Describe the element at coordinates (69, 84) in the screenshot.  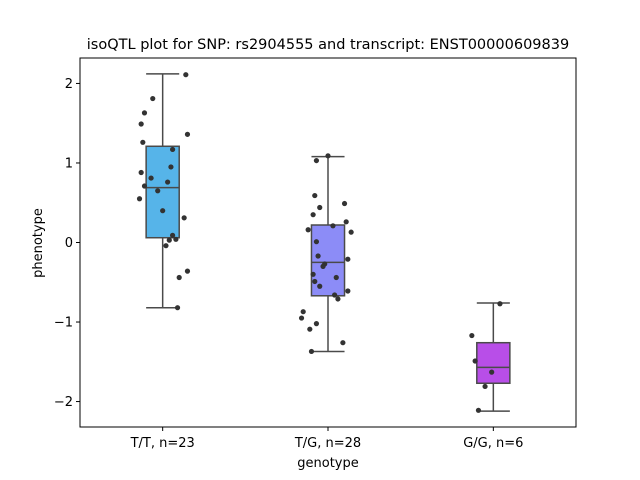
I see `y-tick-label: 2` at that location.